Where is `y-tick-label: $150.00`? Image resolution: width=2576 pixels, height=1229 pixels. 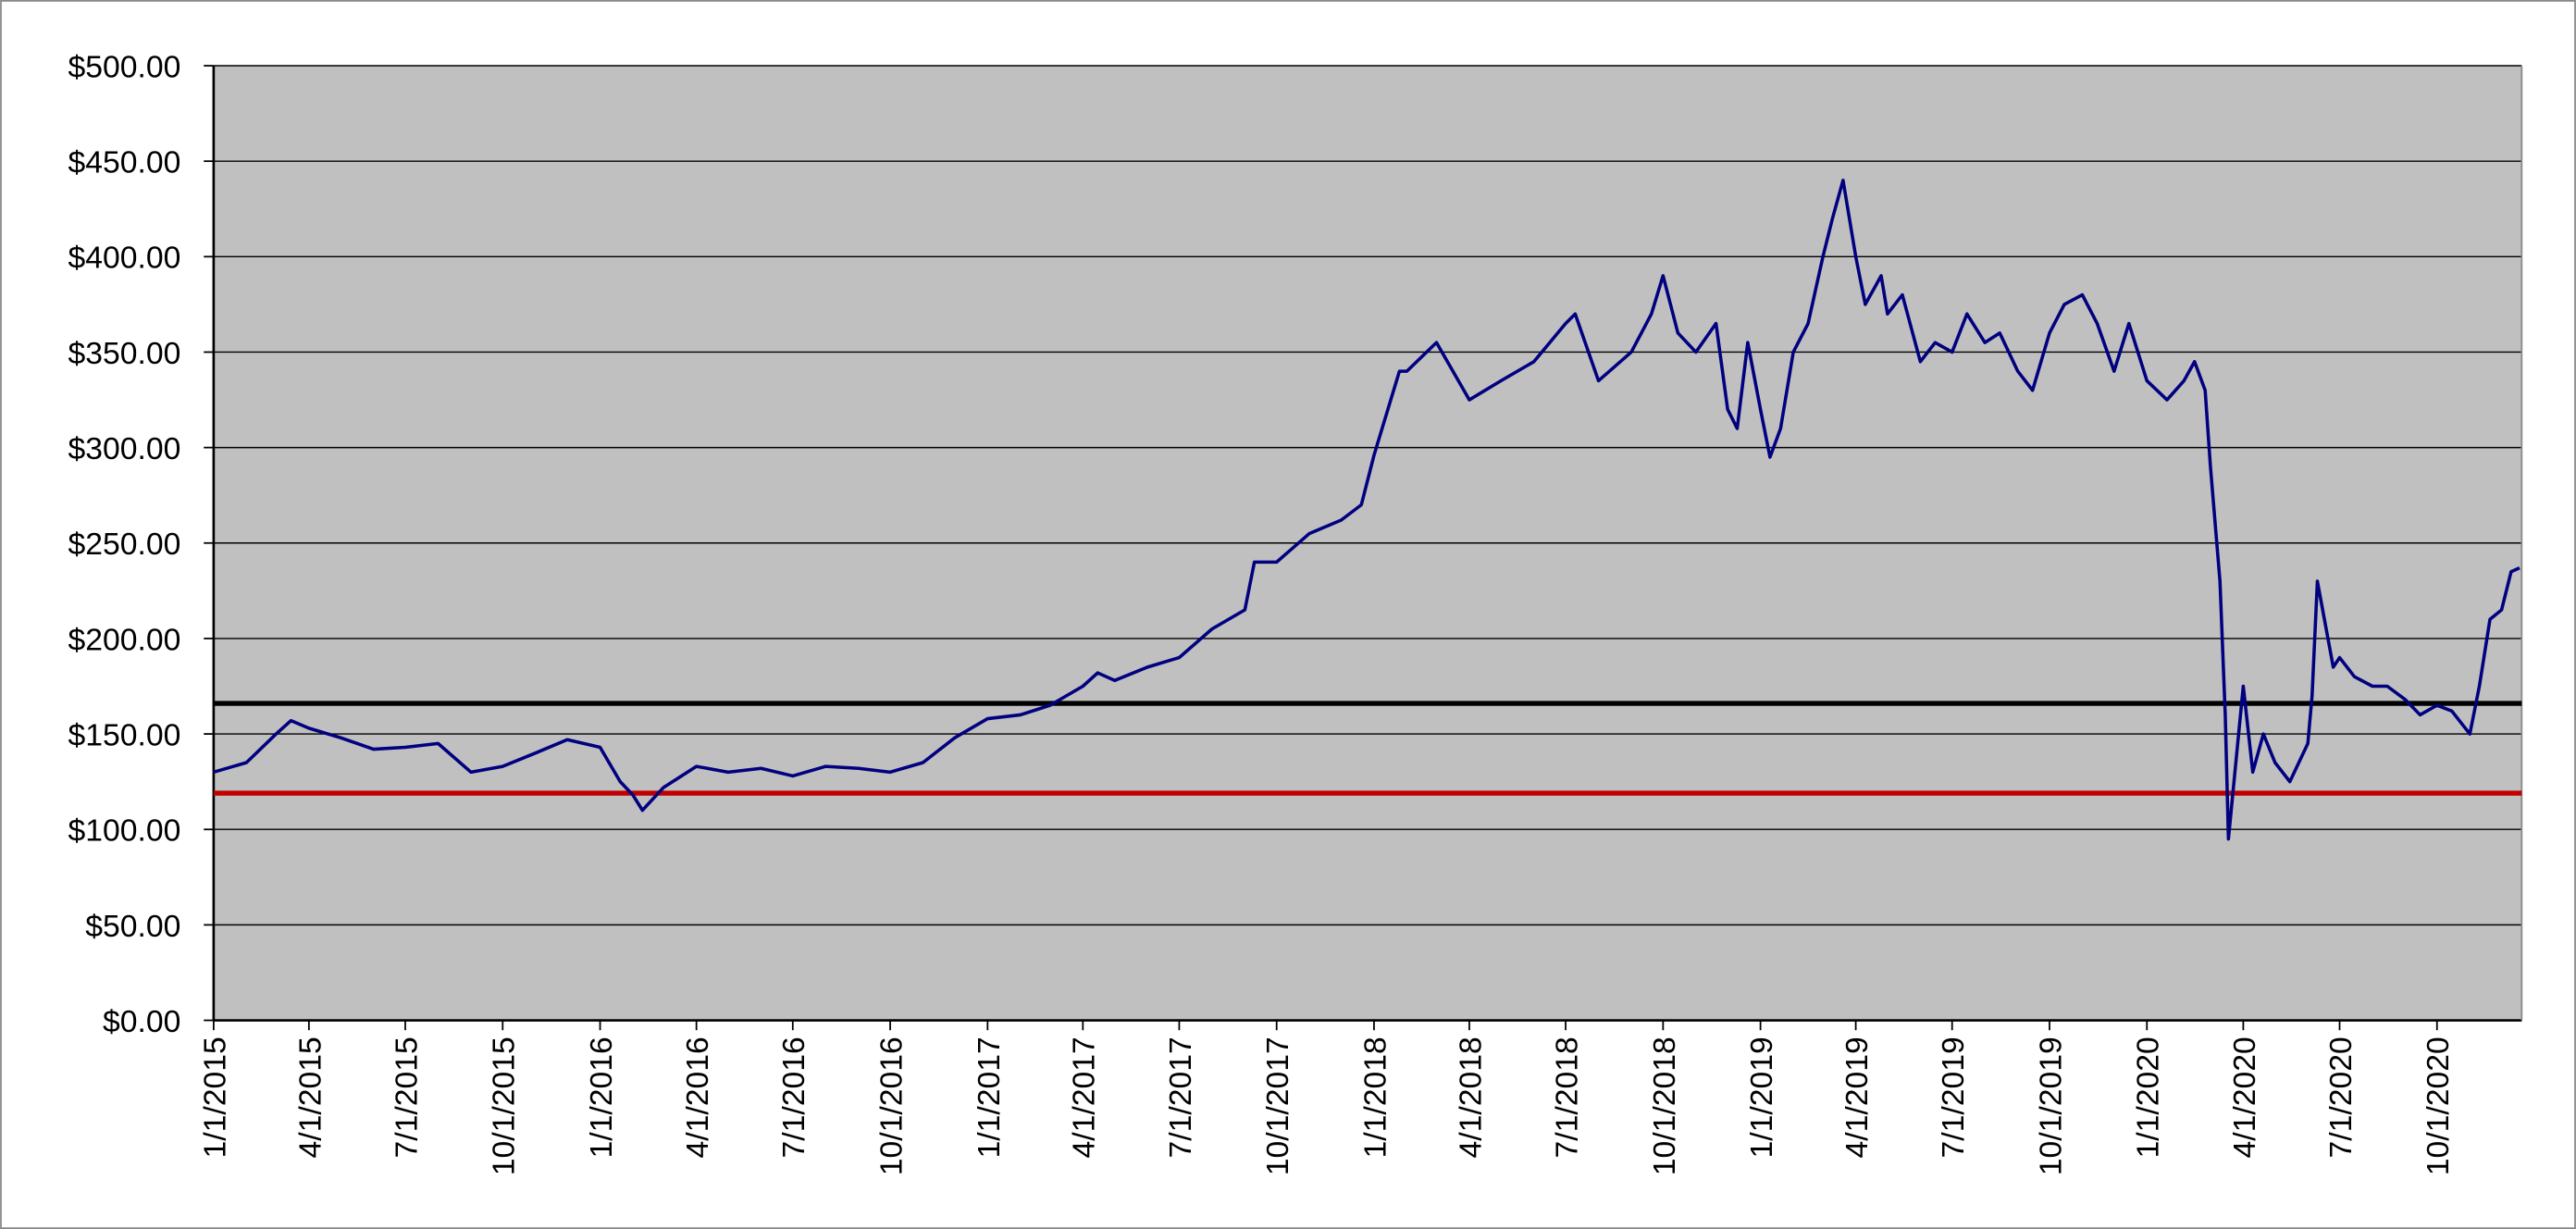 y-tick-label: $150.00 is located at coordinates (124, 734).